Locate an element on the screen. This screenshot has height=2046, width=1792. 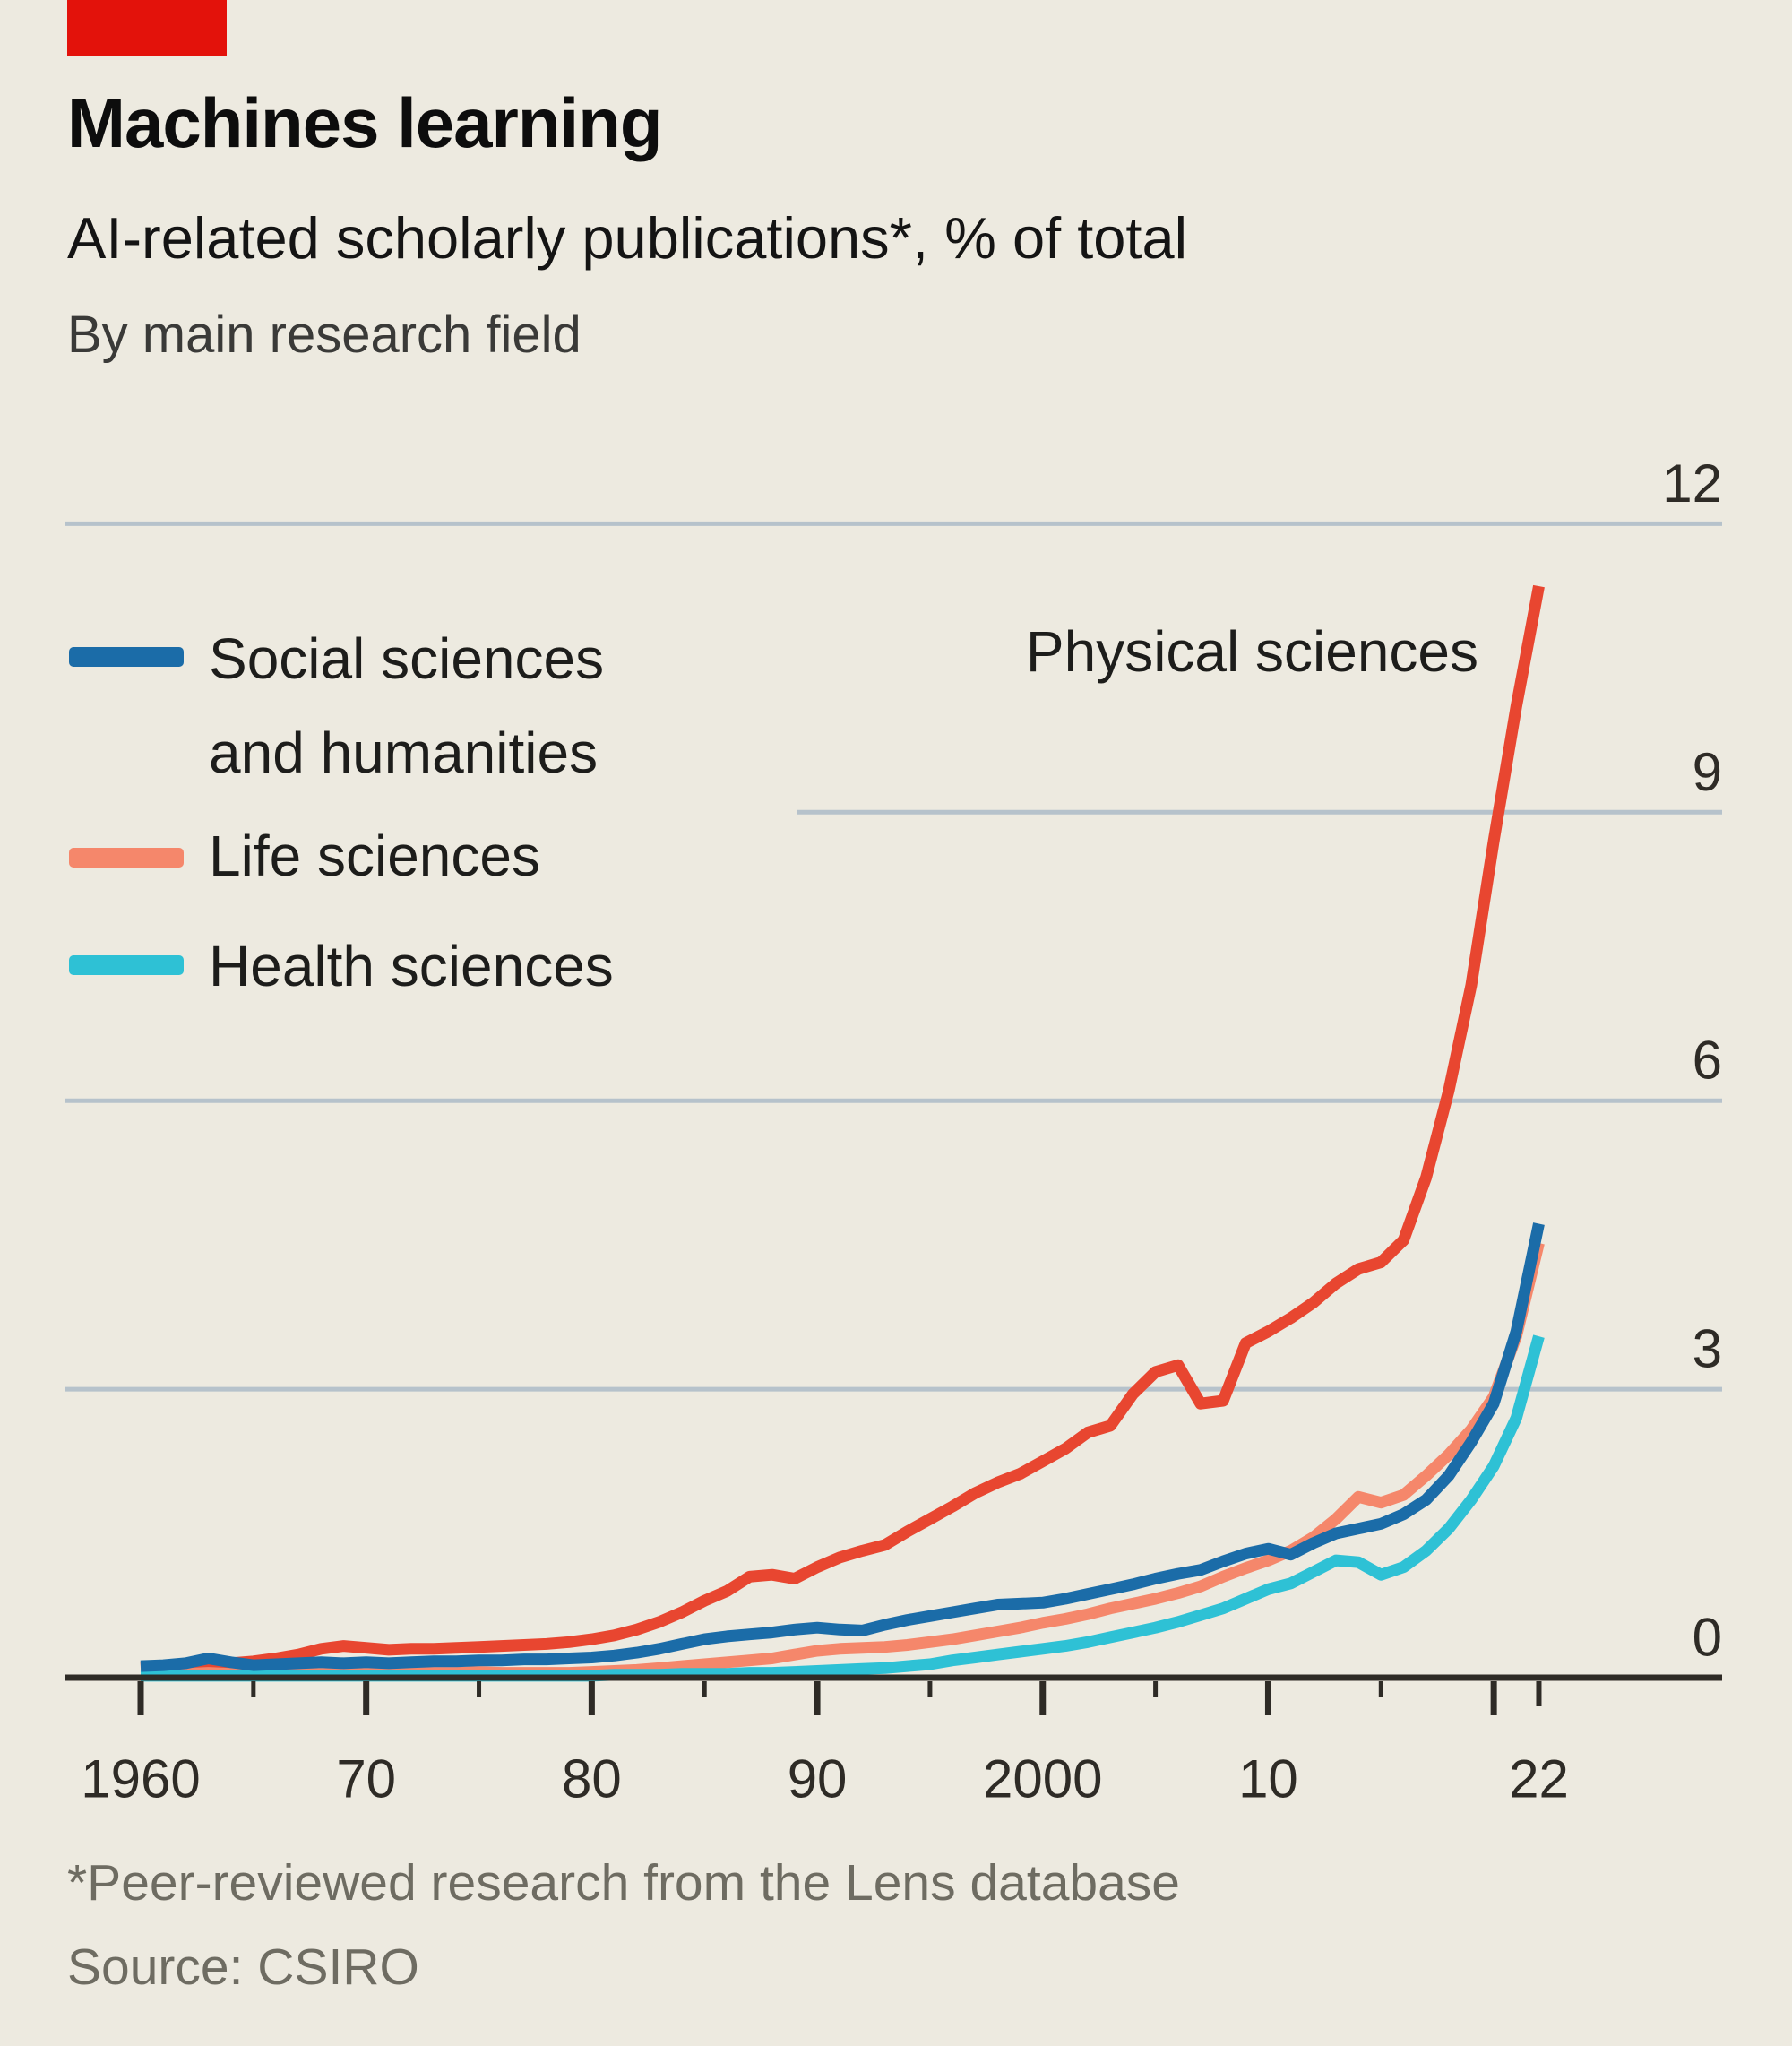
accent-bar is located at coordinates (147, 28).